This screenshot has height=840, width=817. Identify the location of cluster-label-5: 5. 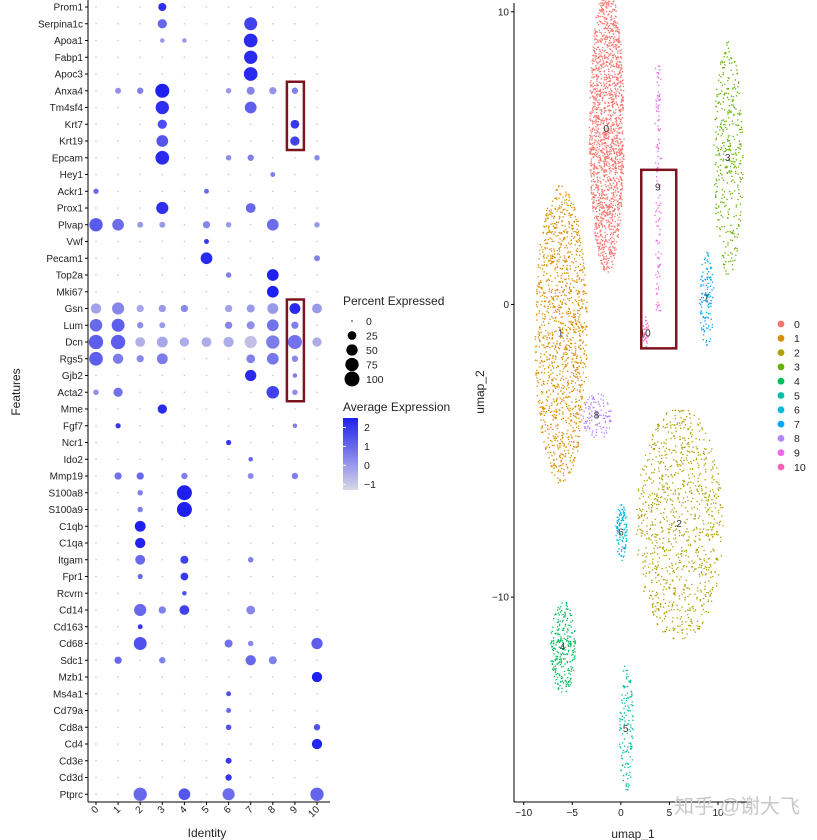
(206, 810).